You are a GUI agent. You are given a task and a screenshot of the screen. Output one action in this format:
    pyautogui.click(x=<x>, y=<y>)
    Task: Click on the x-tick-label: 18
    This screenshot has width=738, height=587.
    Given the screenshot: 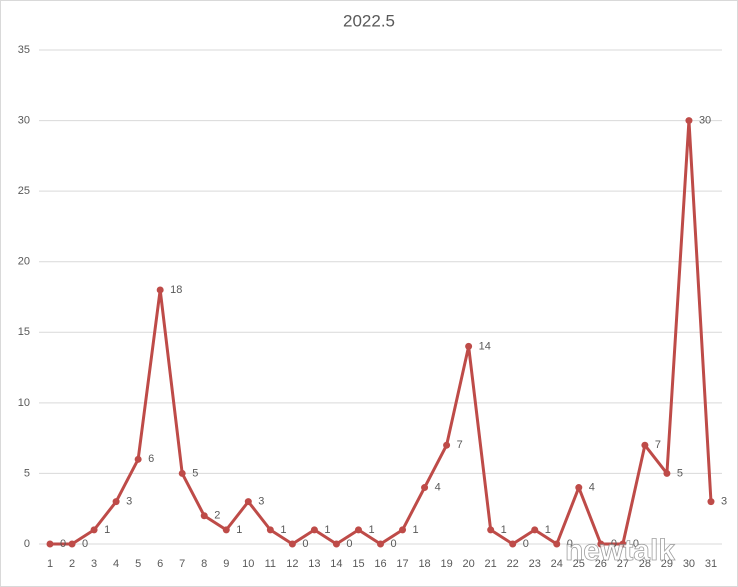 What is the action you would take?
    pyautogui.click(x=424, y=564)
    